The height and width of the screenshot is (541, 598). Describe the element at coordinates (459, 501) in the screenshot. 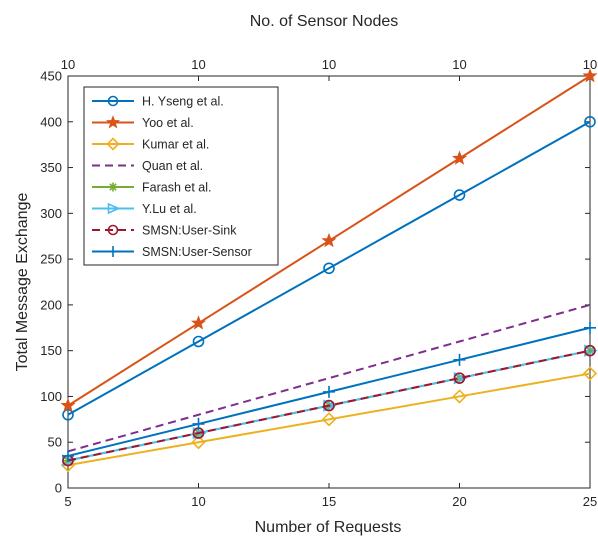

I see `x-tick-label: 20` at that location.